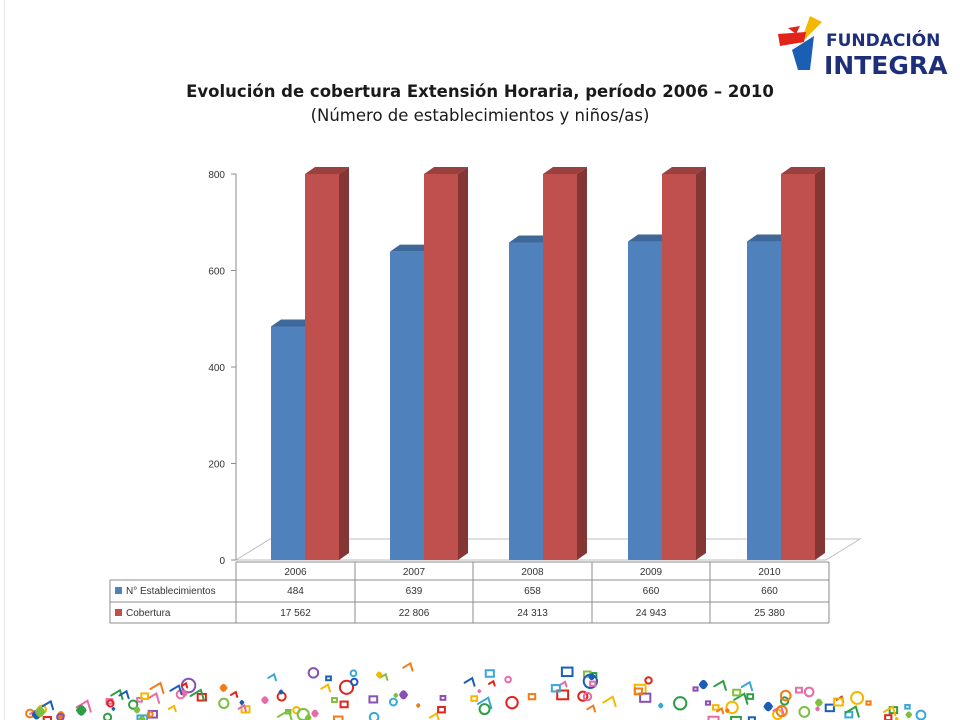  What do you see at coordinates (769, 572) in the screenshot?
I see `x-tick-label: 2010` at bounding box center [769, 572].